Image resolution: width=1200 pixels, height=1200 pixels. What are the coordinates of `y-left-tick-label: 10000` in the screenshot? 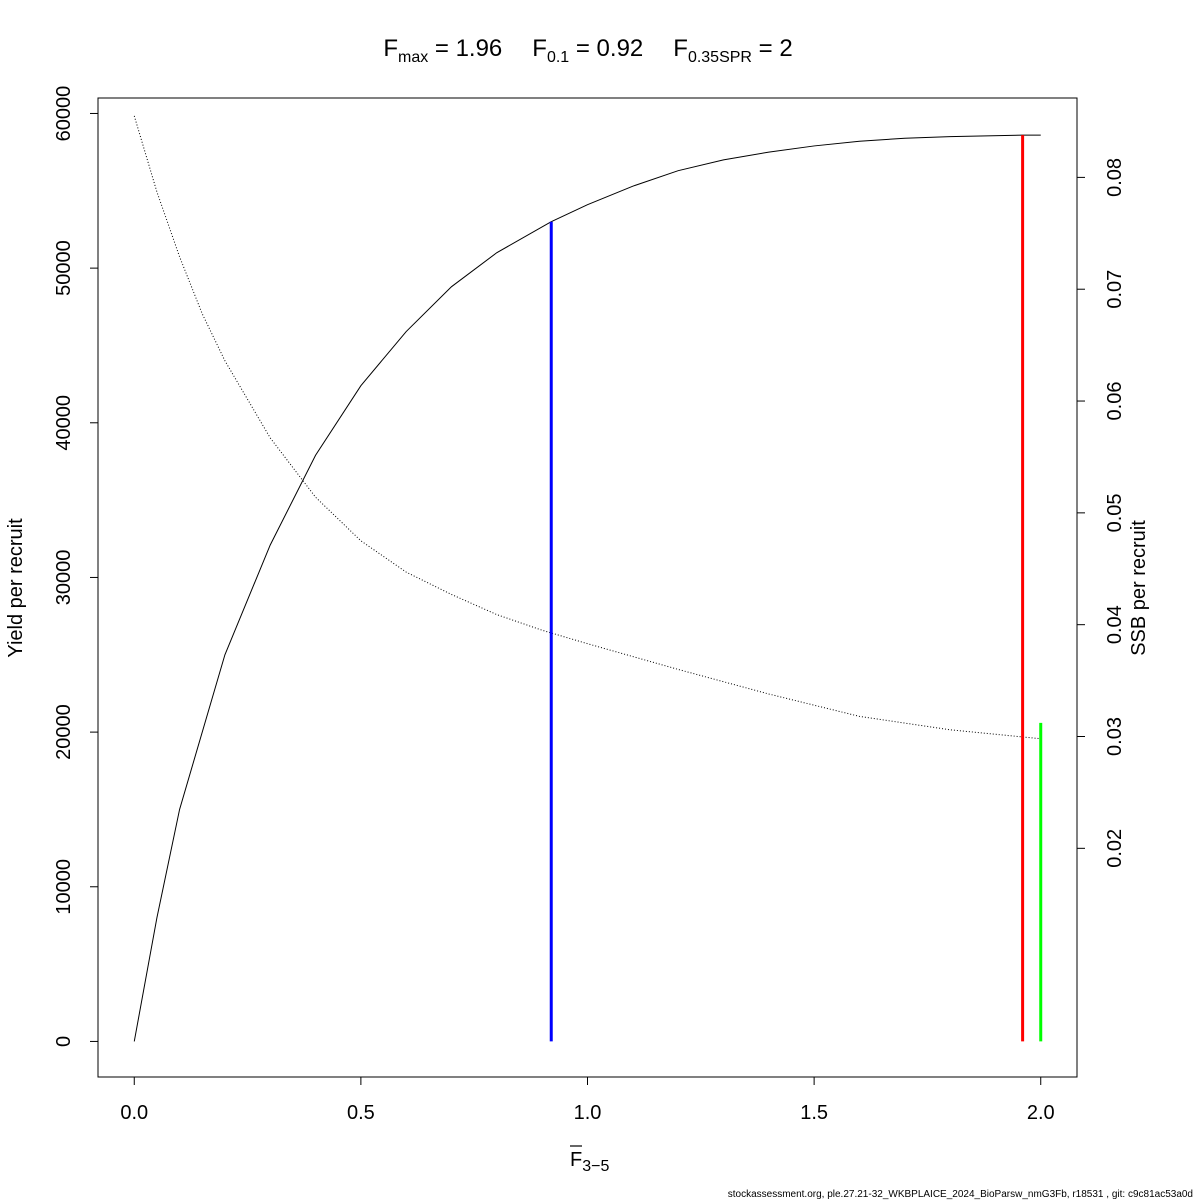 It's located at (64, 887).